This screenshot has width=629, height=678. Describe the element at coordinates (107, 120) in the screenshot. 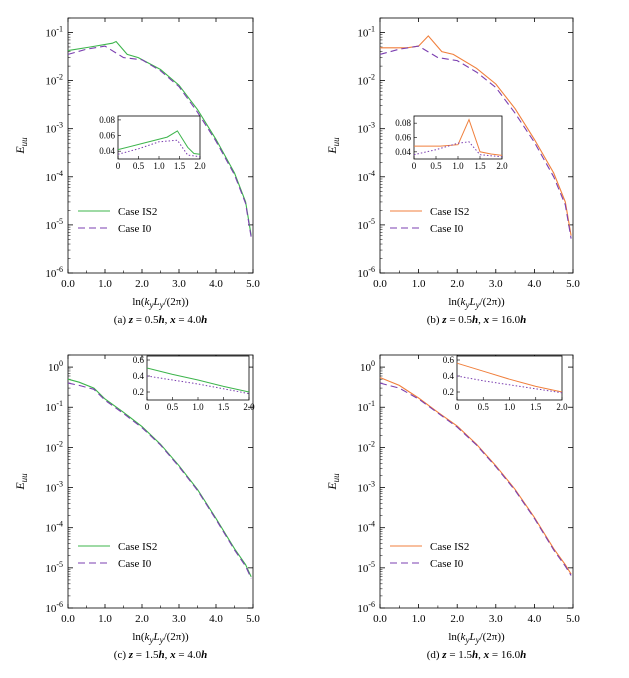

I see `inset-y-tick-label: 0.08` at that location.